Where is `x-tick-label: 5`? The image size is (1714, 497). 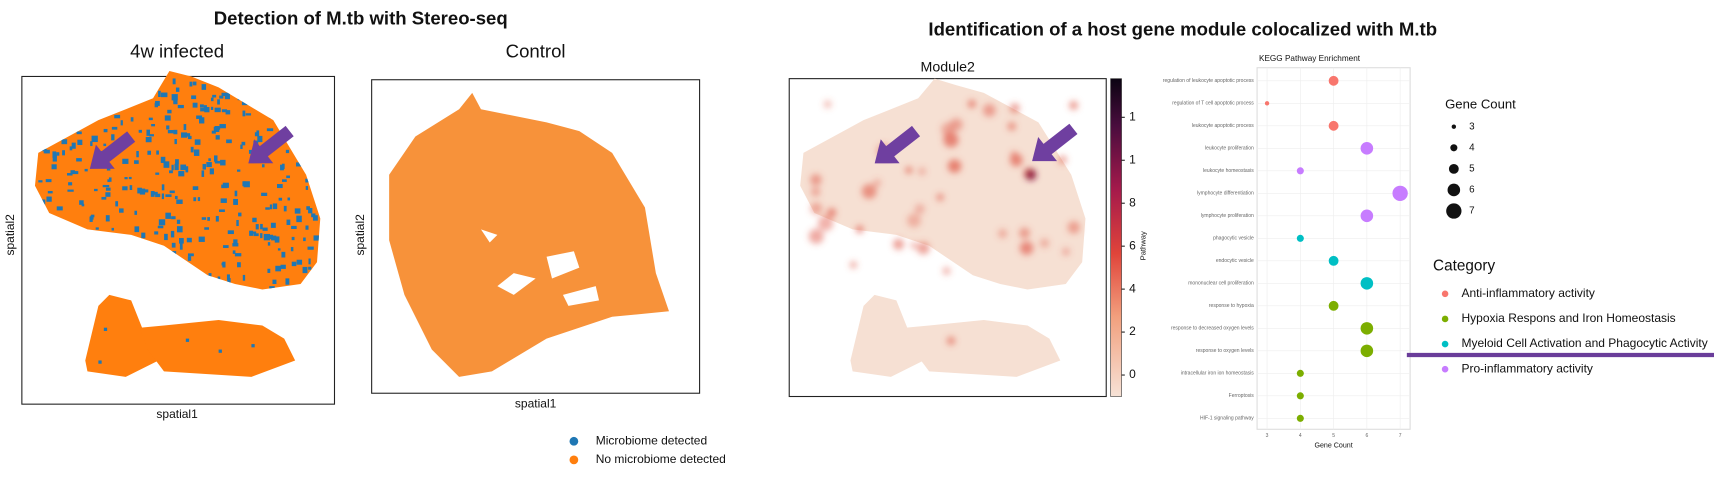 x-tick-label: 5 is located at coordinates (1333, 436).